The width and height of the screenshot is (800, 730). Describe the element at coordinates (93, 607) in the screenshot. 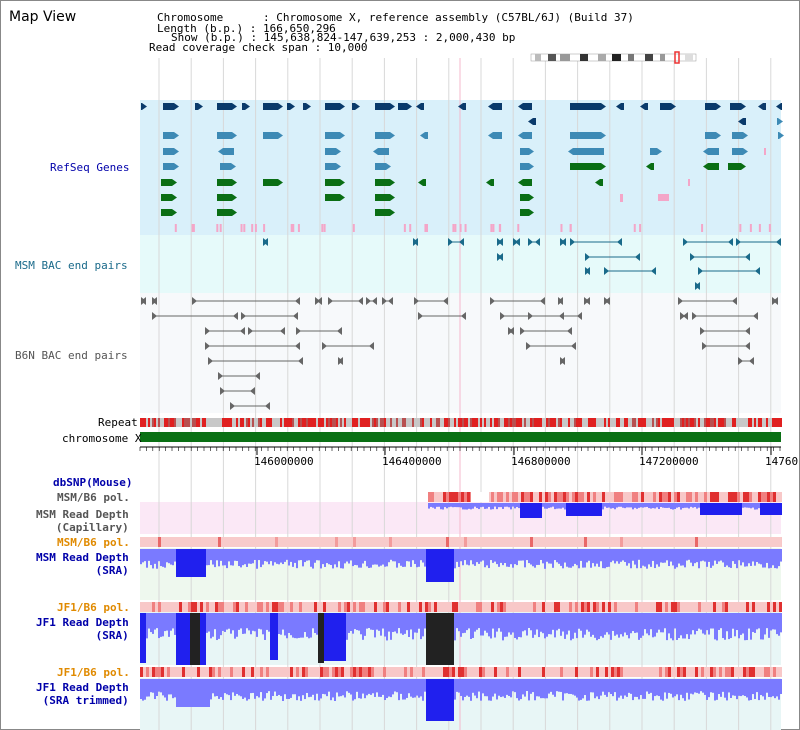

I see `track-label-jf1-pol-1: JF1/B6 pol.` at that location.